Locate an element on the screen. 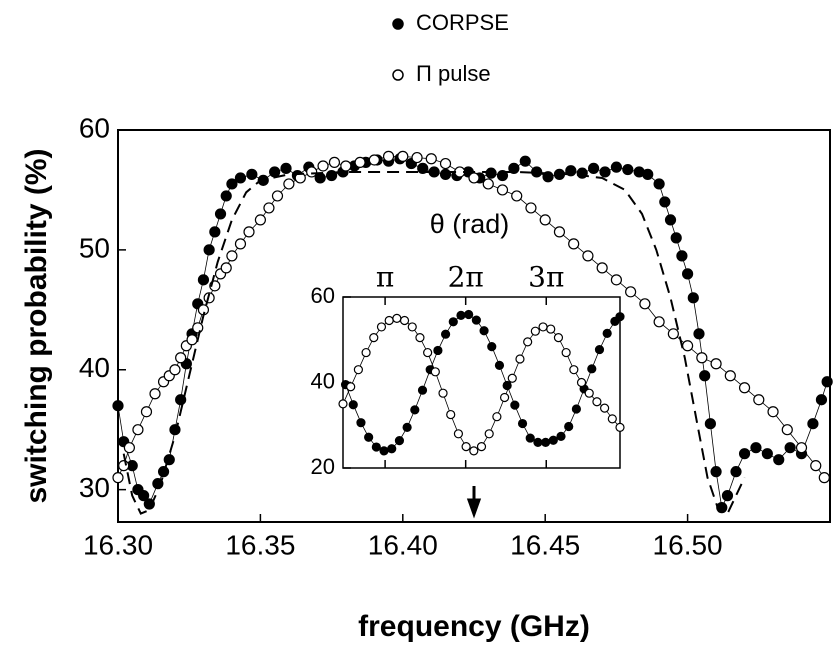 Image resolution: width=834 pixels, height=651 pixels. arrow is located at coordinates (474, 502).